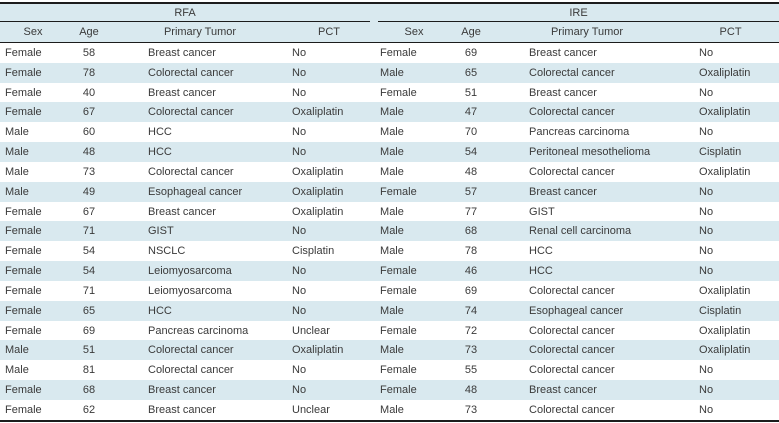 This screenshot has height=423, width=779. I want to click on table-row: Female 54 NSCLC Cisplatin Male 78 HCC No, so click(389, 251).